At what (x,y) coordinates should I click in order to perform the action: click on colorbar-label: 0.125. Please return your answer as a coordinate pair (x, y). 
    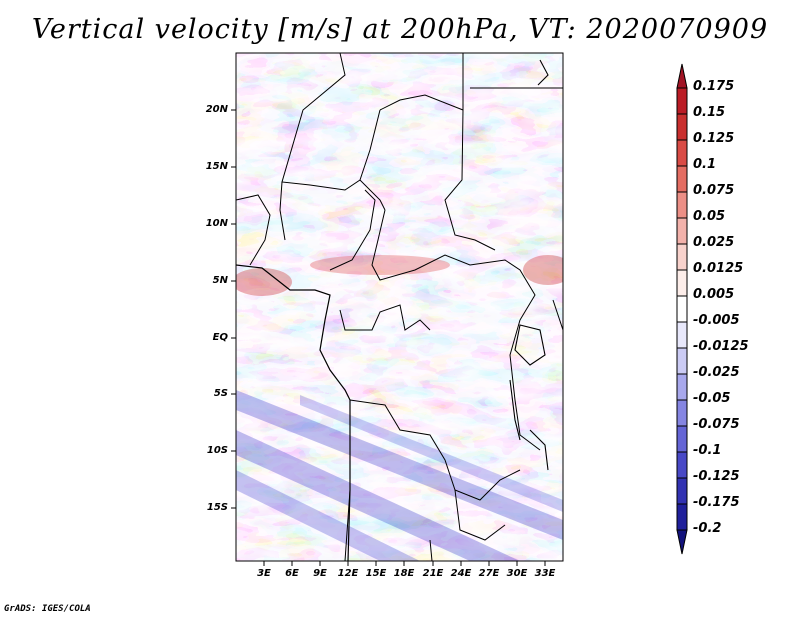
    Looking at the image, I should click on (714, 138).